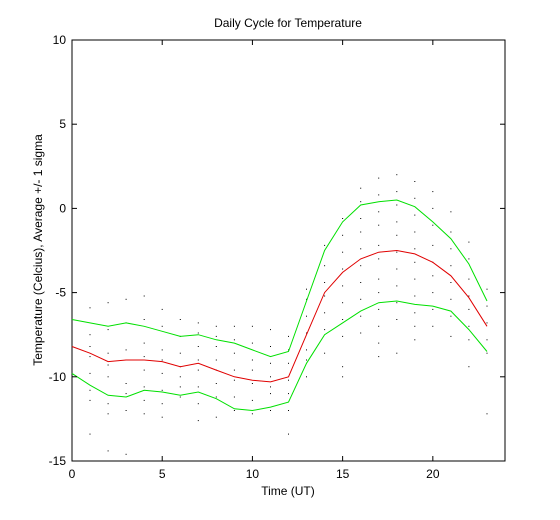 The image size is (560, 520). Describe the element at coordinates (58, 461) in the screenshot. I see `y-tick-label: -15` at that location.